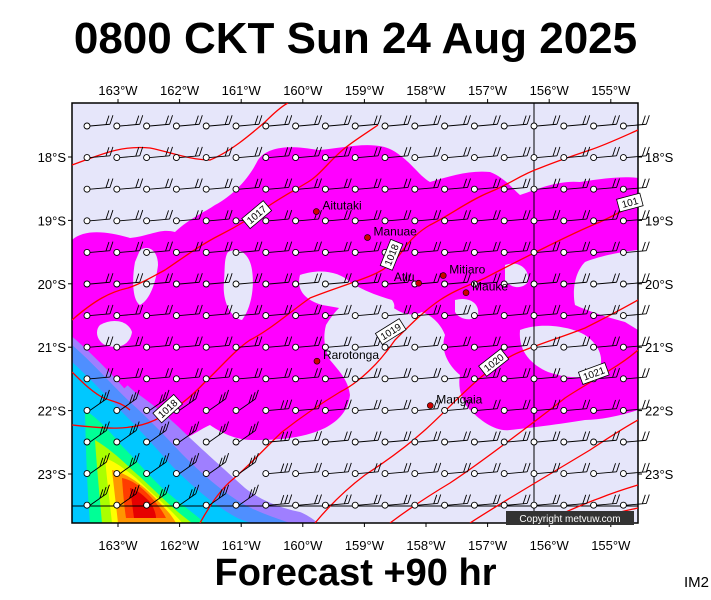 The width and height of the screenshot is (711, 600). I want to click on lat-label: 20°S, so click(52, 284).